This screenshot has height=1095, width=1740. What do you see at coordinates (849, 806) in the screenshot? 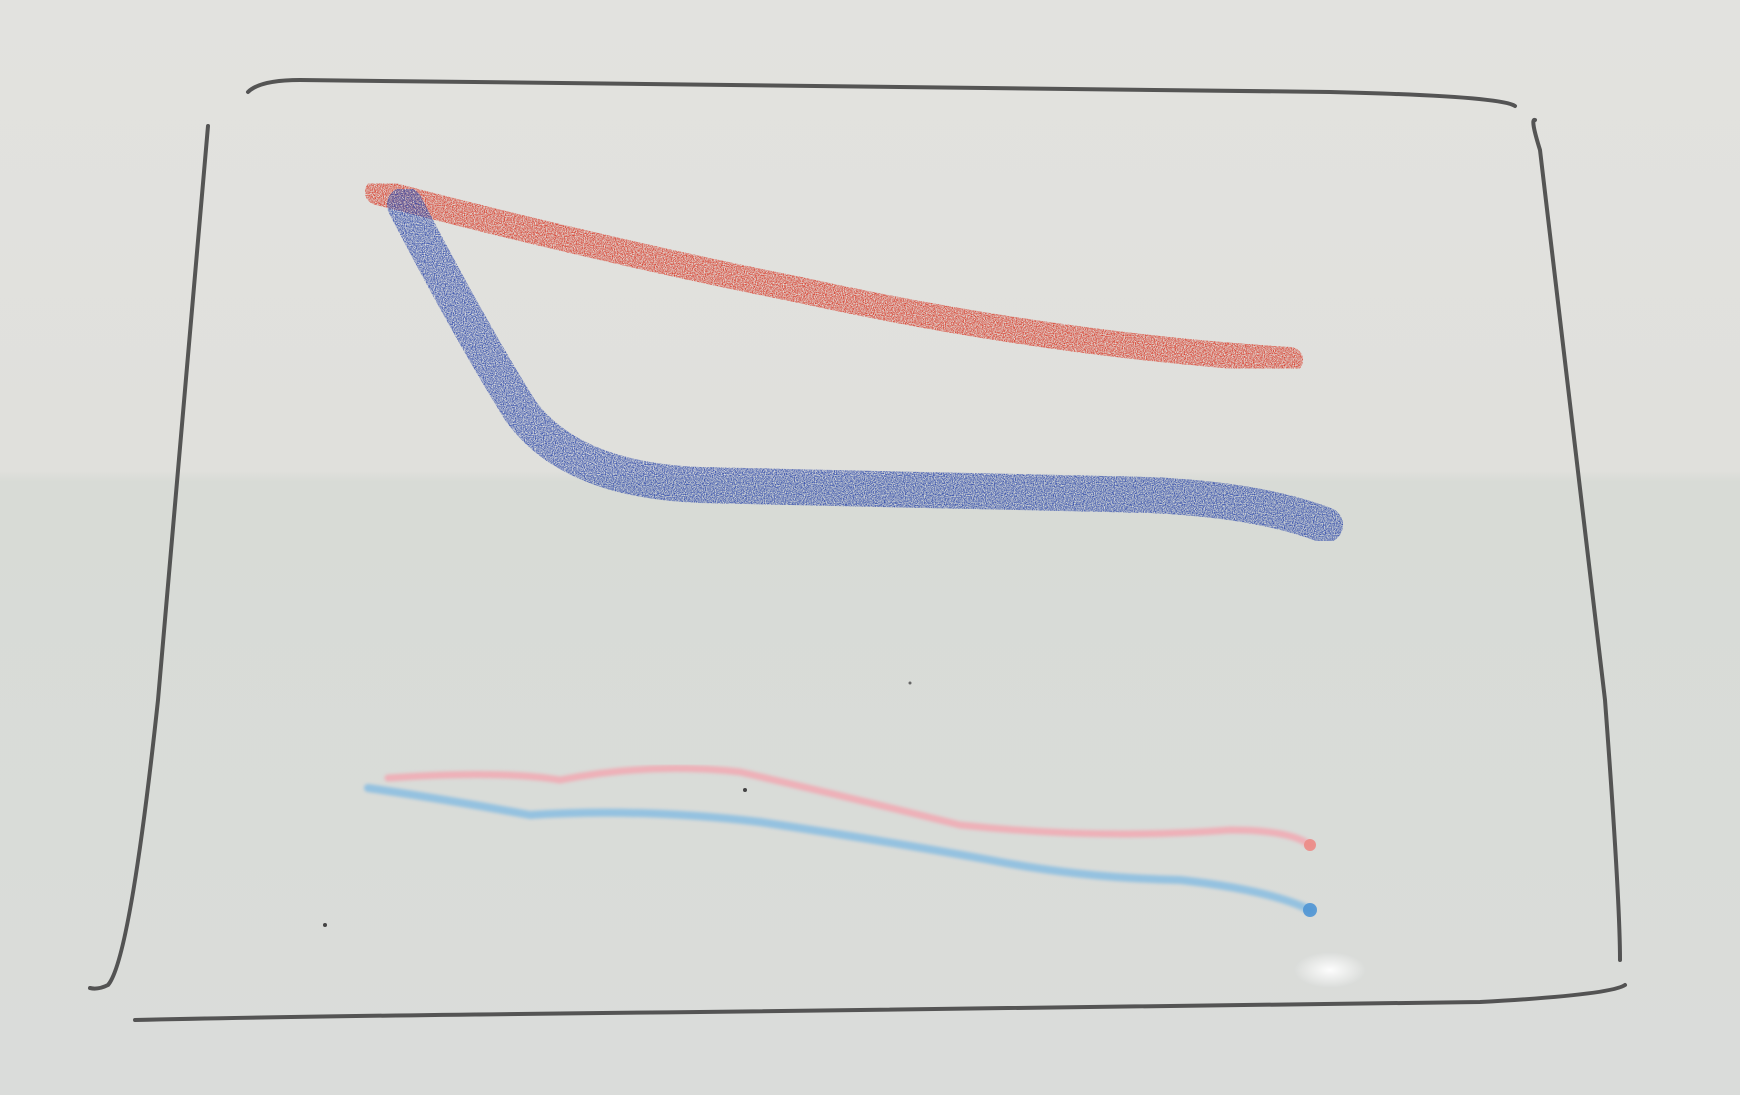
I see `pink-marker-line` at bounding box center [849, 806].